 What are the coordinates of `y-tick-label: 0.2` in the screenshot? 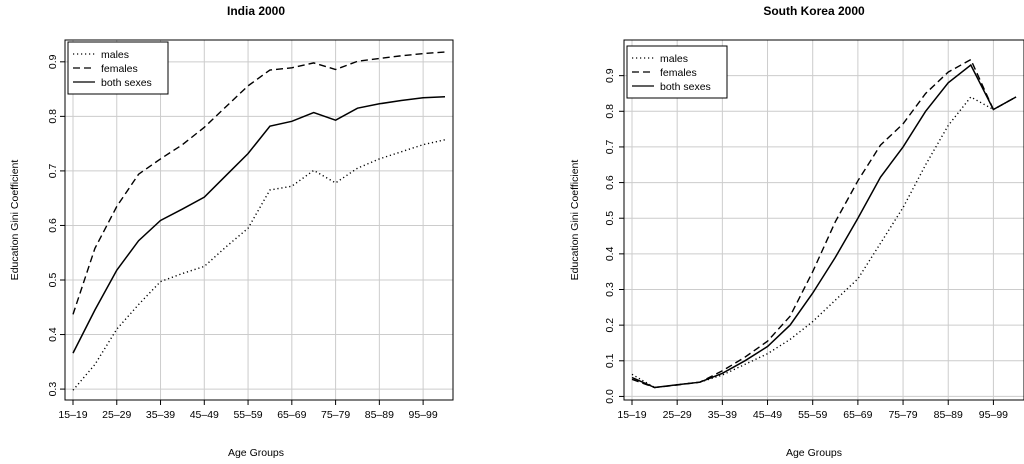 It's located at (610, 325).